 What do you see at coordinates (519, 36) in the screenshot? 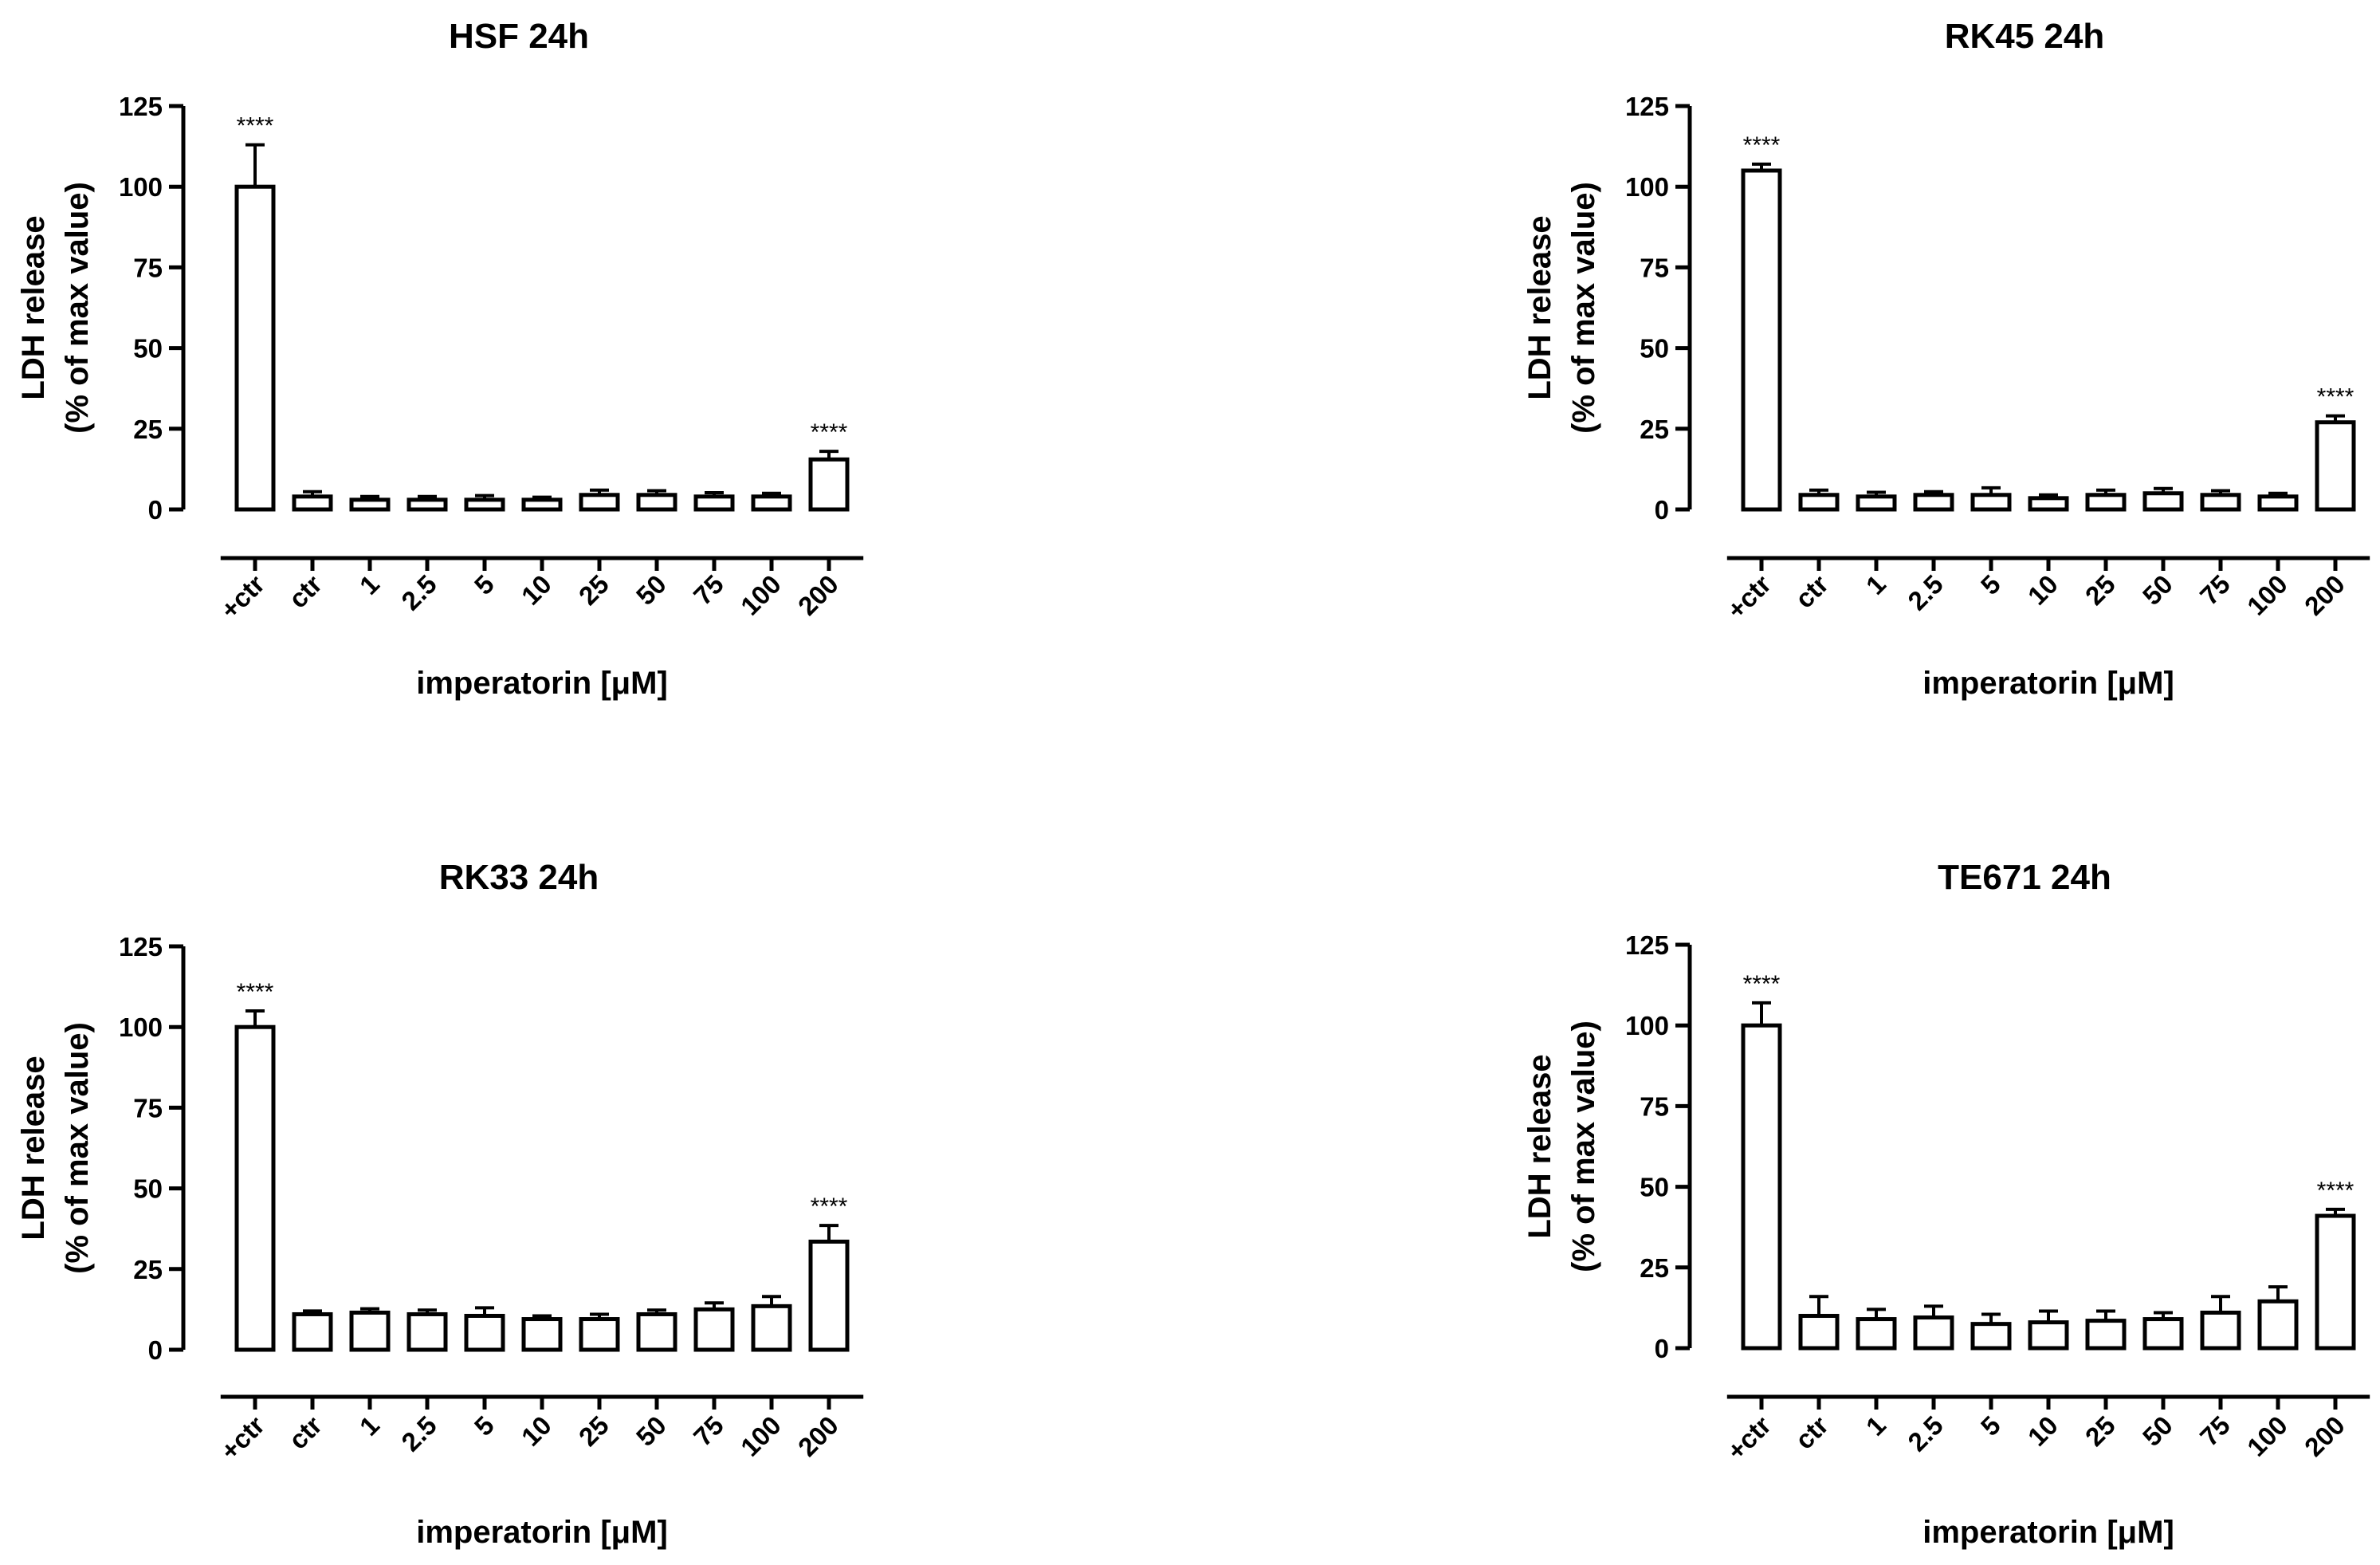
I see `chart-title: HSF 24h` at bounding box center [519, 36].